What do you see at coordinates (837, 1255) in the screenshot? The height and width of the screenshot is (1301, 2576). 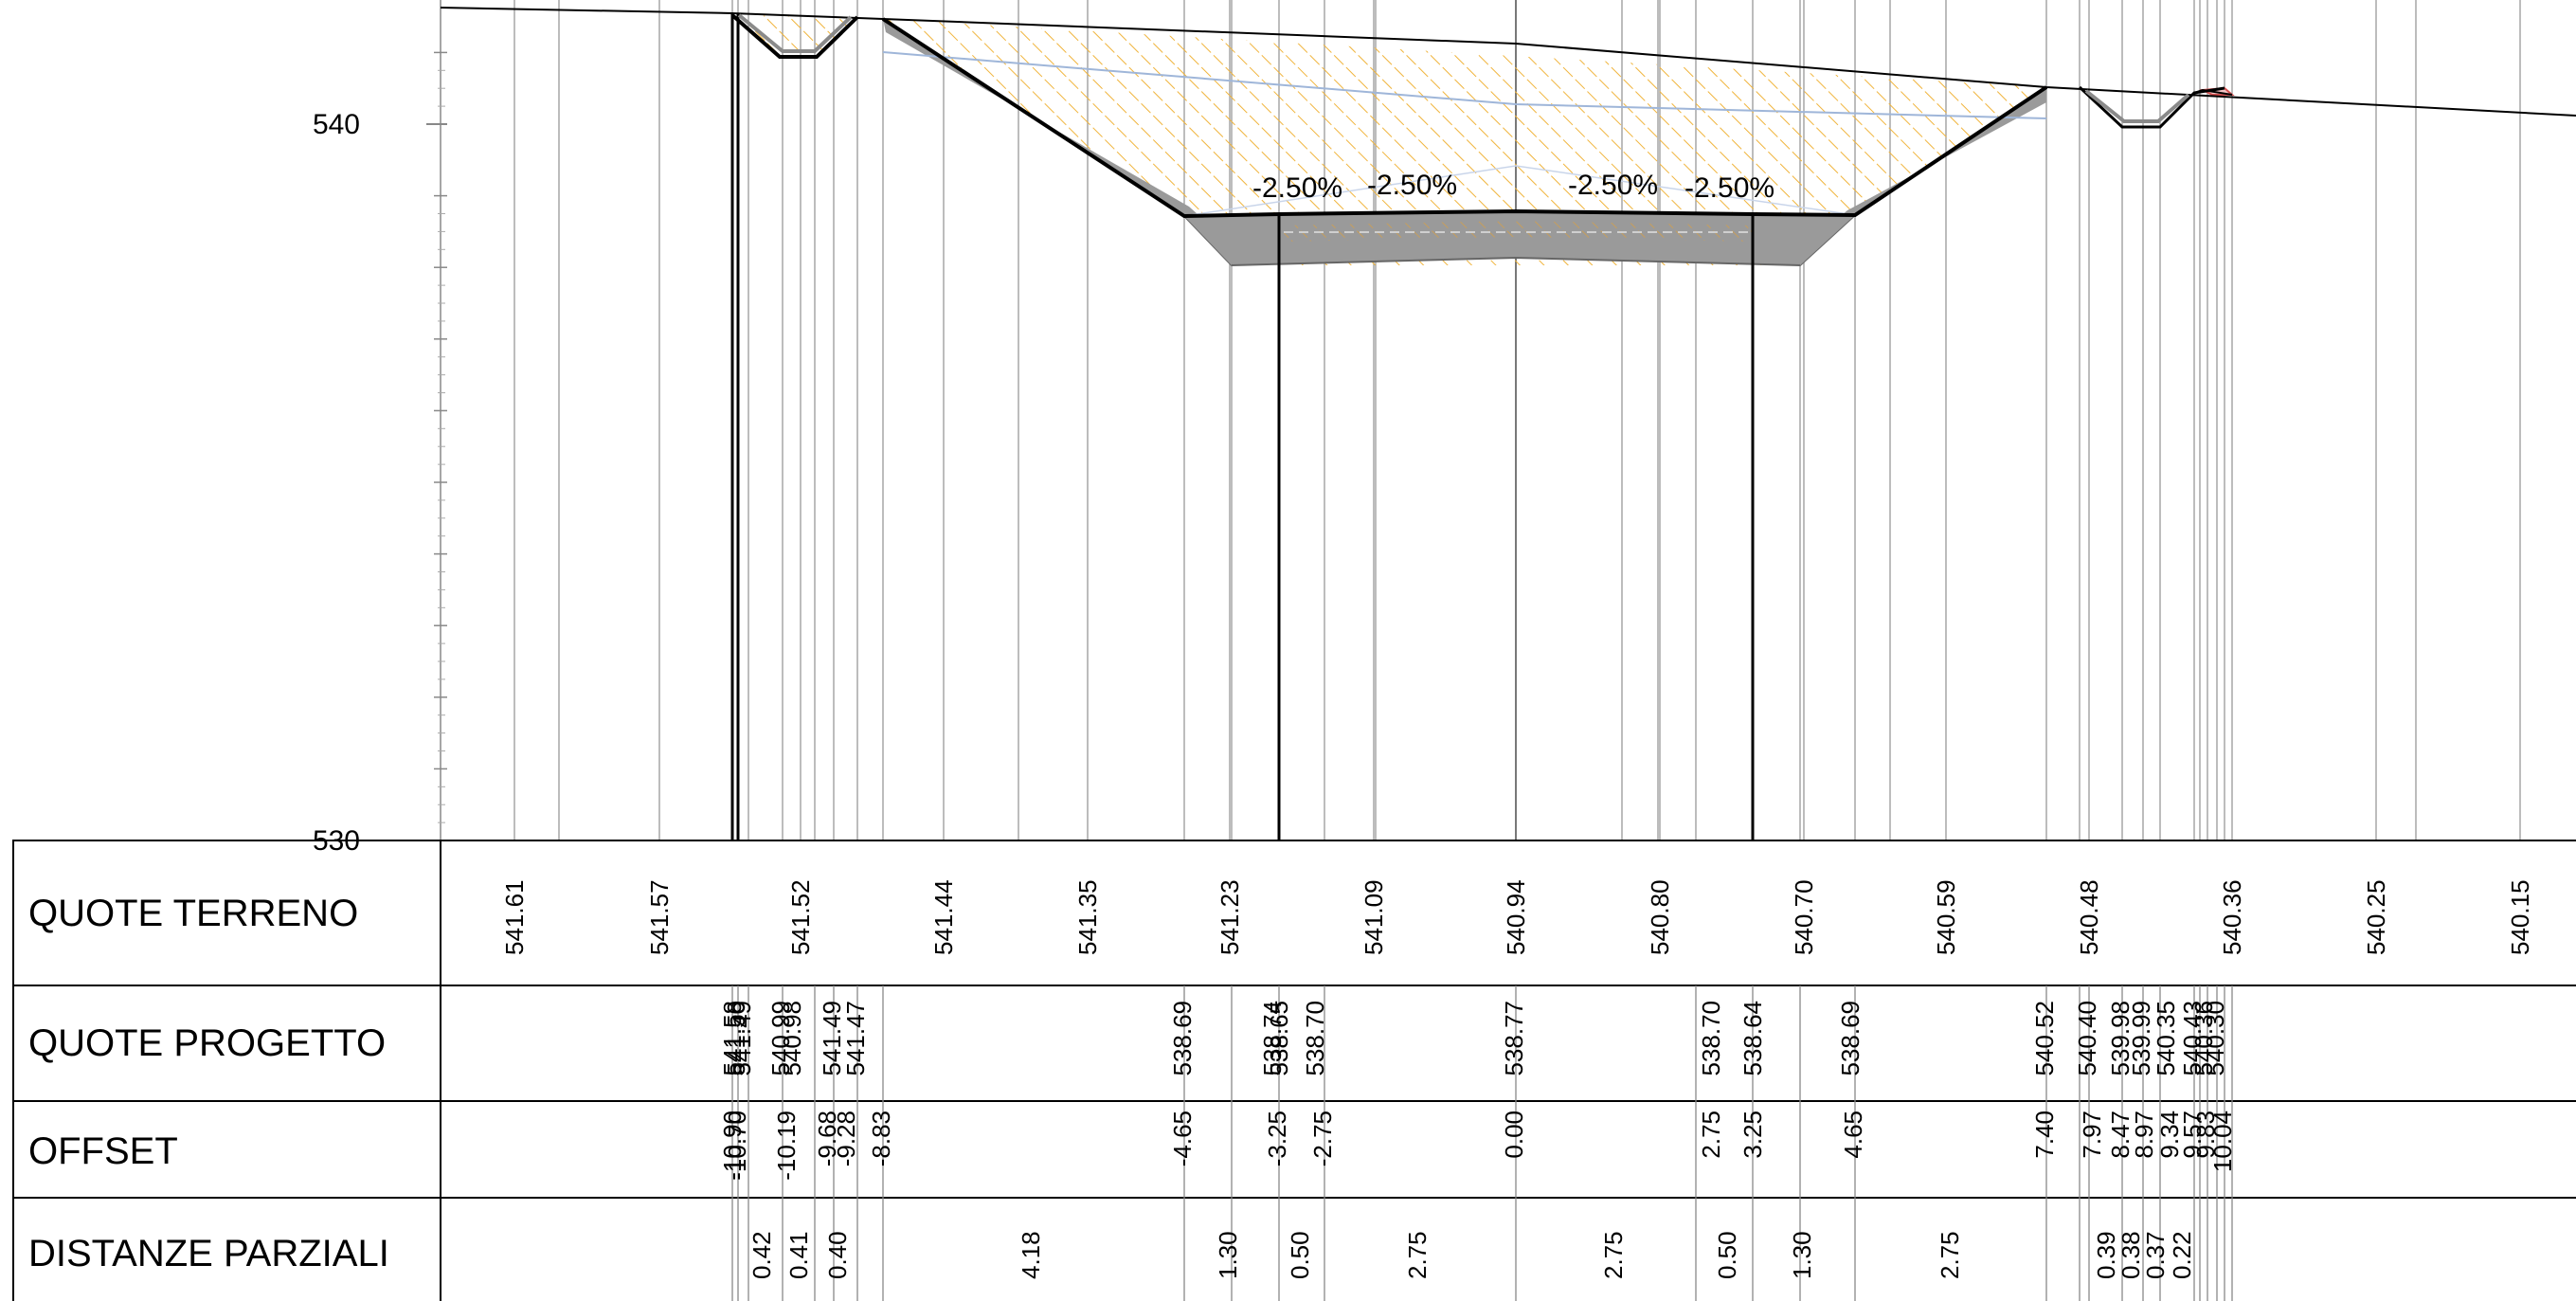 I see `distanza-value: 0.40` at bounding box center [837, 1255].